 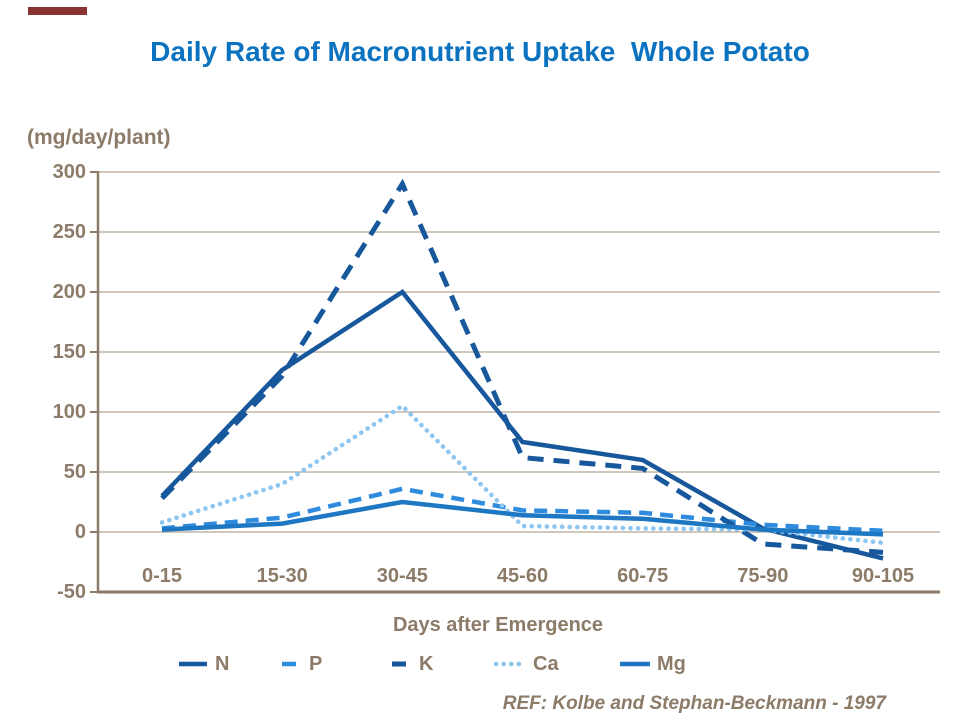 What do you see at coordinates (511, 664) in the screenshot?
I see `legend-swatch-Ca` at bounding box center [511, 664].